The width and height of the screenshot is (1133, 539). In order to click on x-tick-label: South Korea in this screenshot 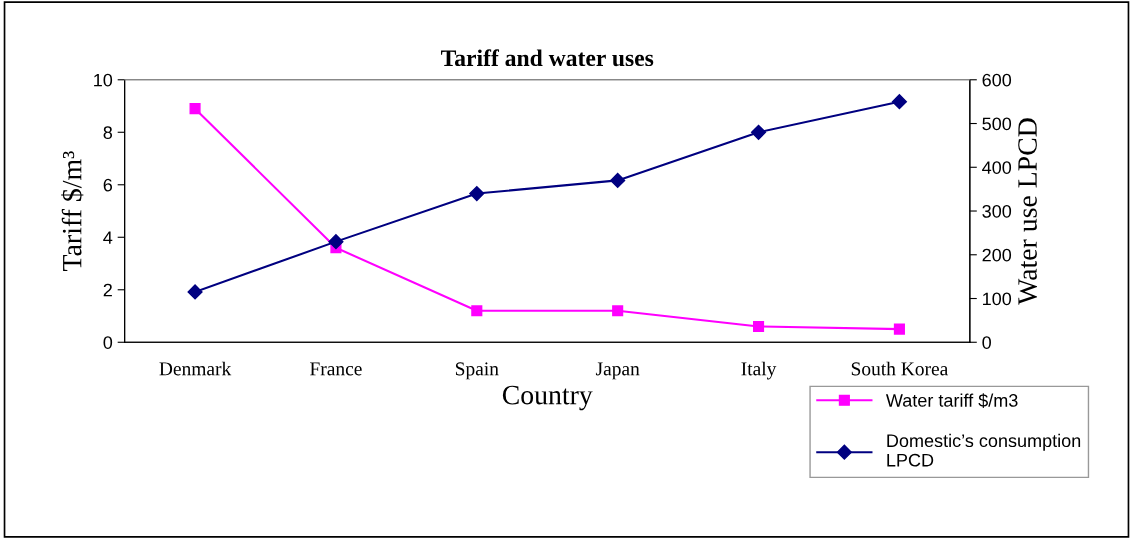, I will do `click(900, 368)`.